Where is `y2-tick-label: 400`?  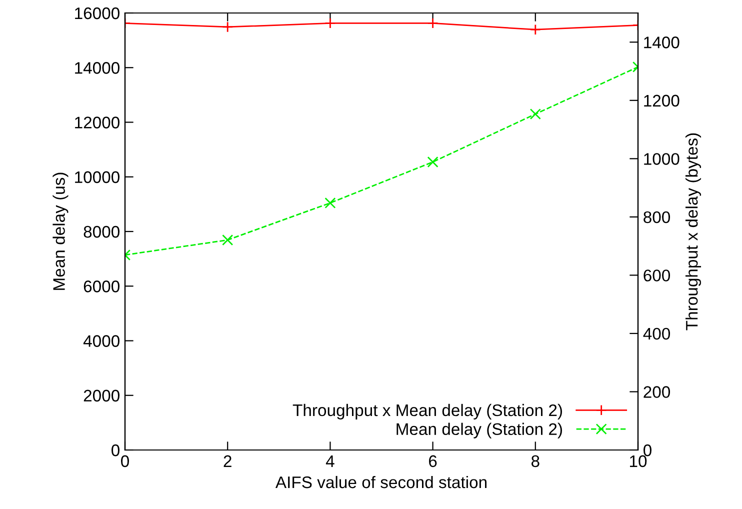 y2-tick-label: 400 is located at coordinates (656, 334).